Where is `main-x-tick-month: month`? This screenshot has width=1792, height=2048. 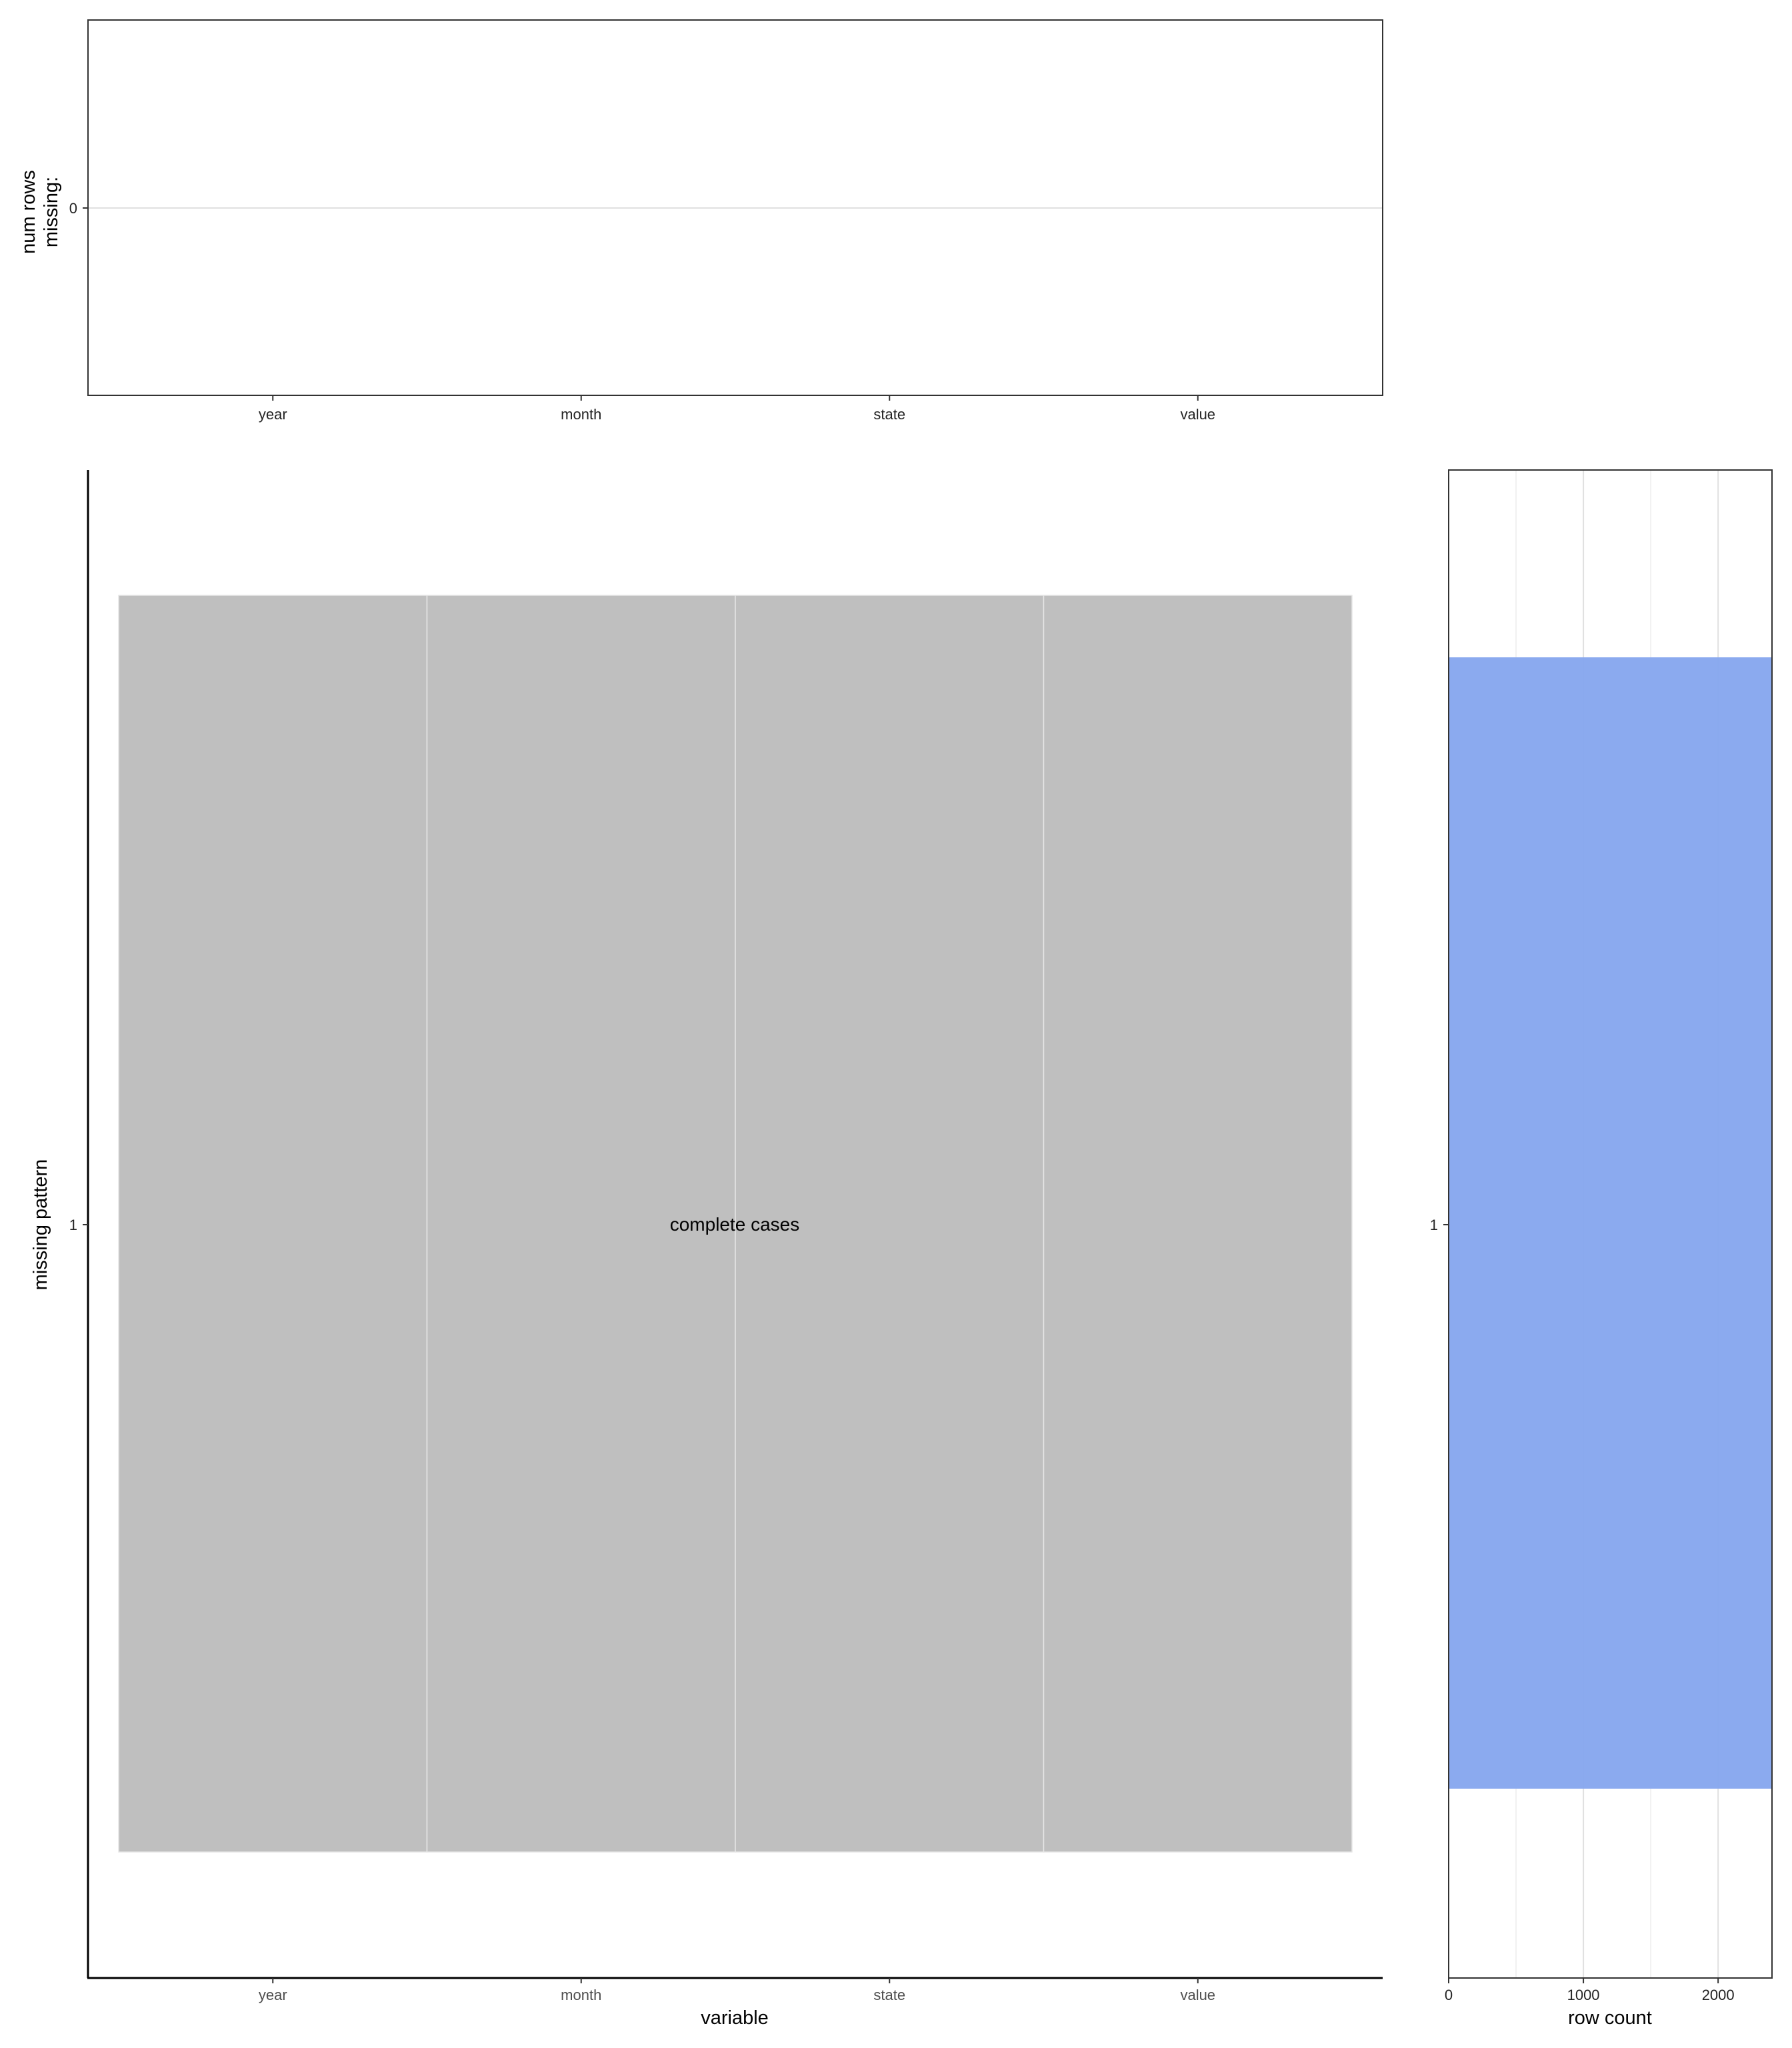 main-x-tick-month: month is located at coordinates (581, 1995).